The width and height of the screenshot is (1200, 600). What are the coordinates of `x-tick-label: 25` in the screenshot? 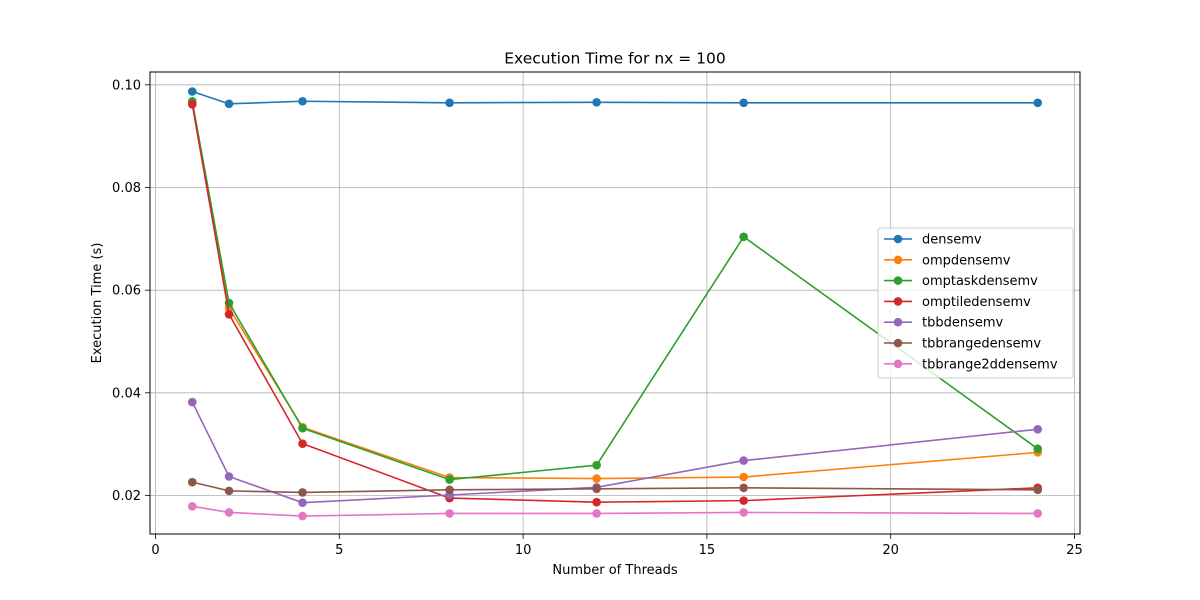 It's located at (1074, 550).